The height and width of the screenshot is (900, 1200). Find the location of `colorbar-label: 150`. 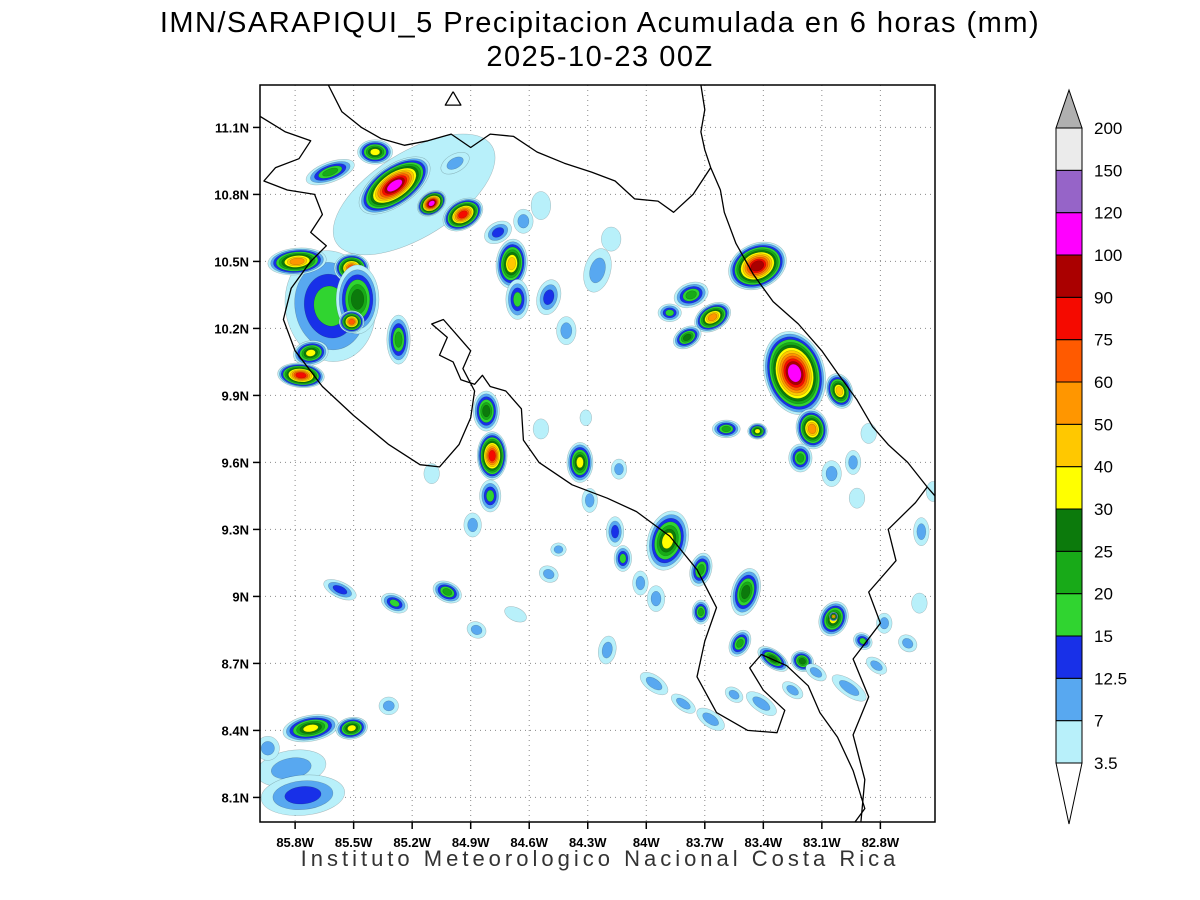

colorbar-label: 150 is located at coordinates (1108, 170).